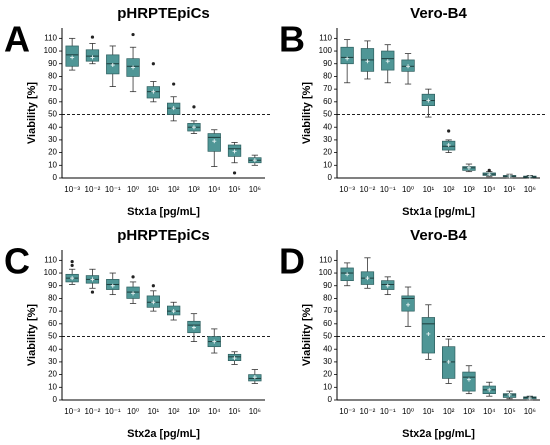 This screenshot has width=550, height=445. I want to click on y-tick-label: 80, so click(52, 298).